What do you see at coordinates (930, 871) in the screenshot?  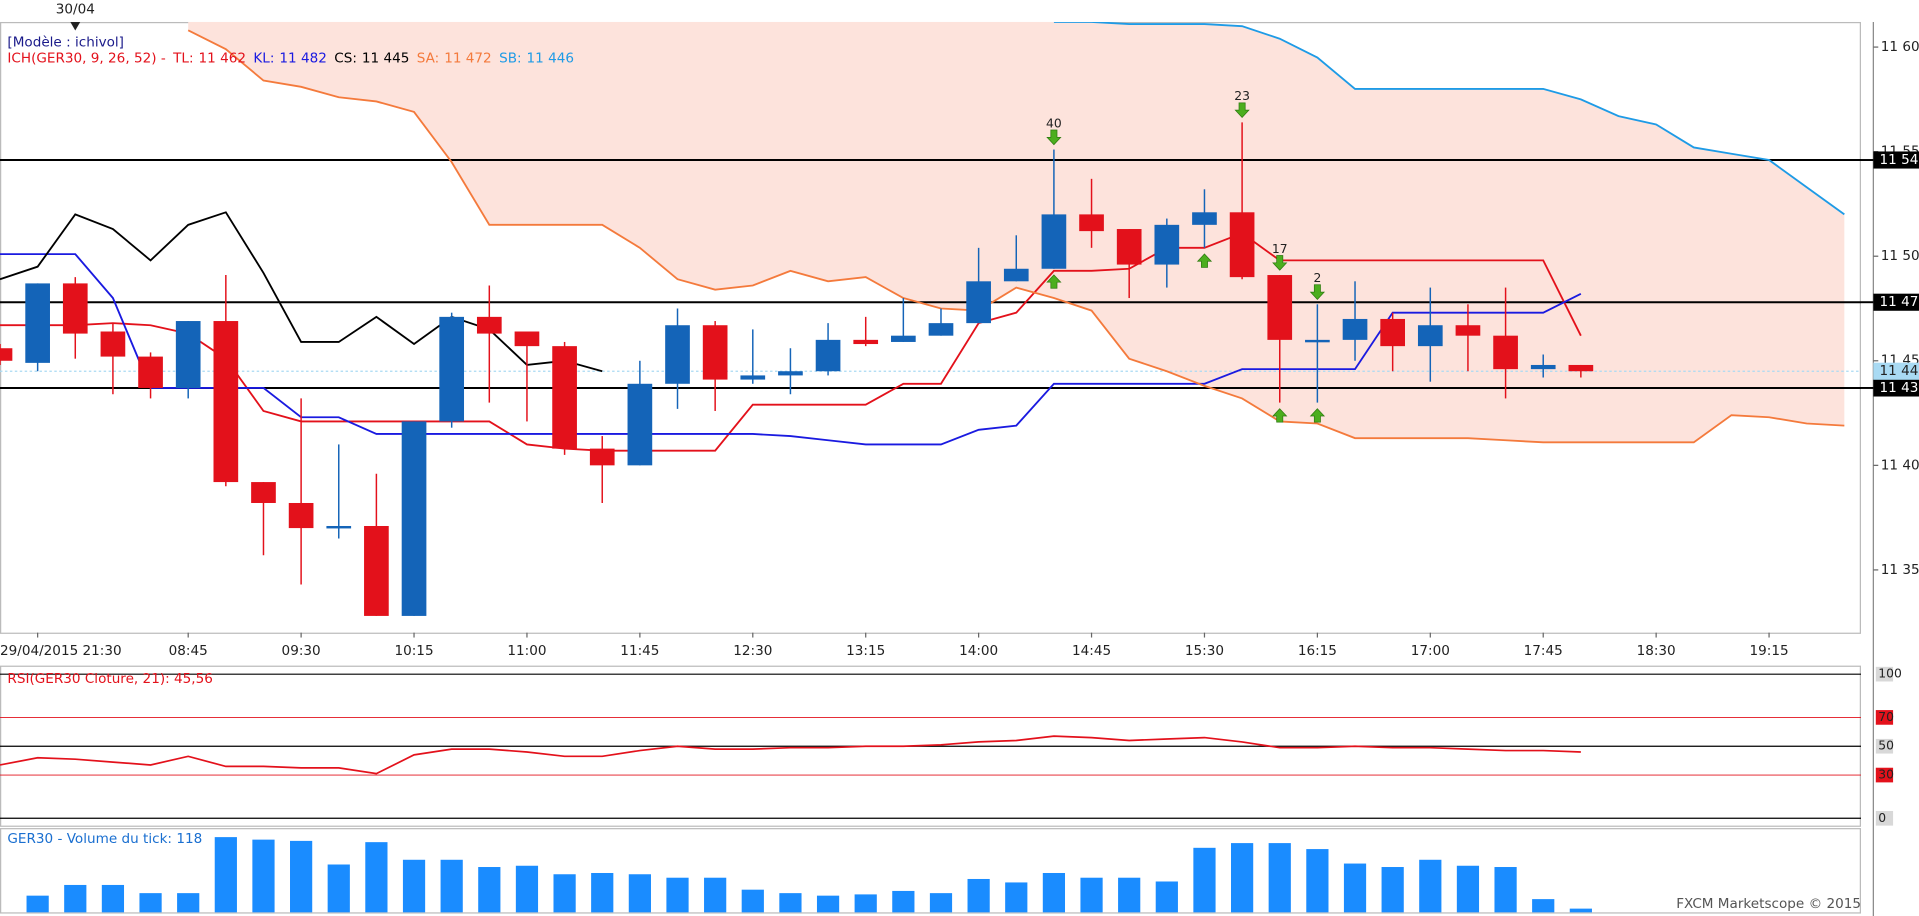 I see `volume-frame` at bounding box center [930, 871].